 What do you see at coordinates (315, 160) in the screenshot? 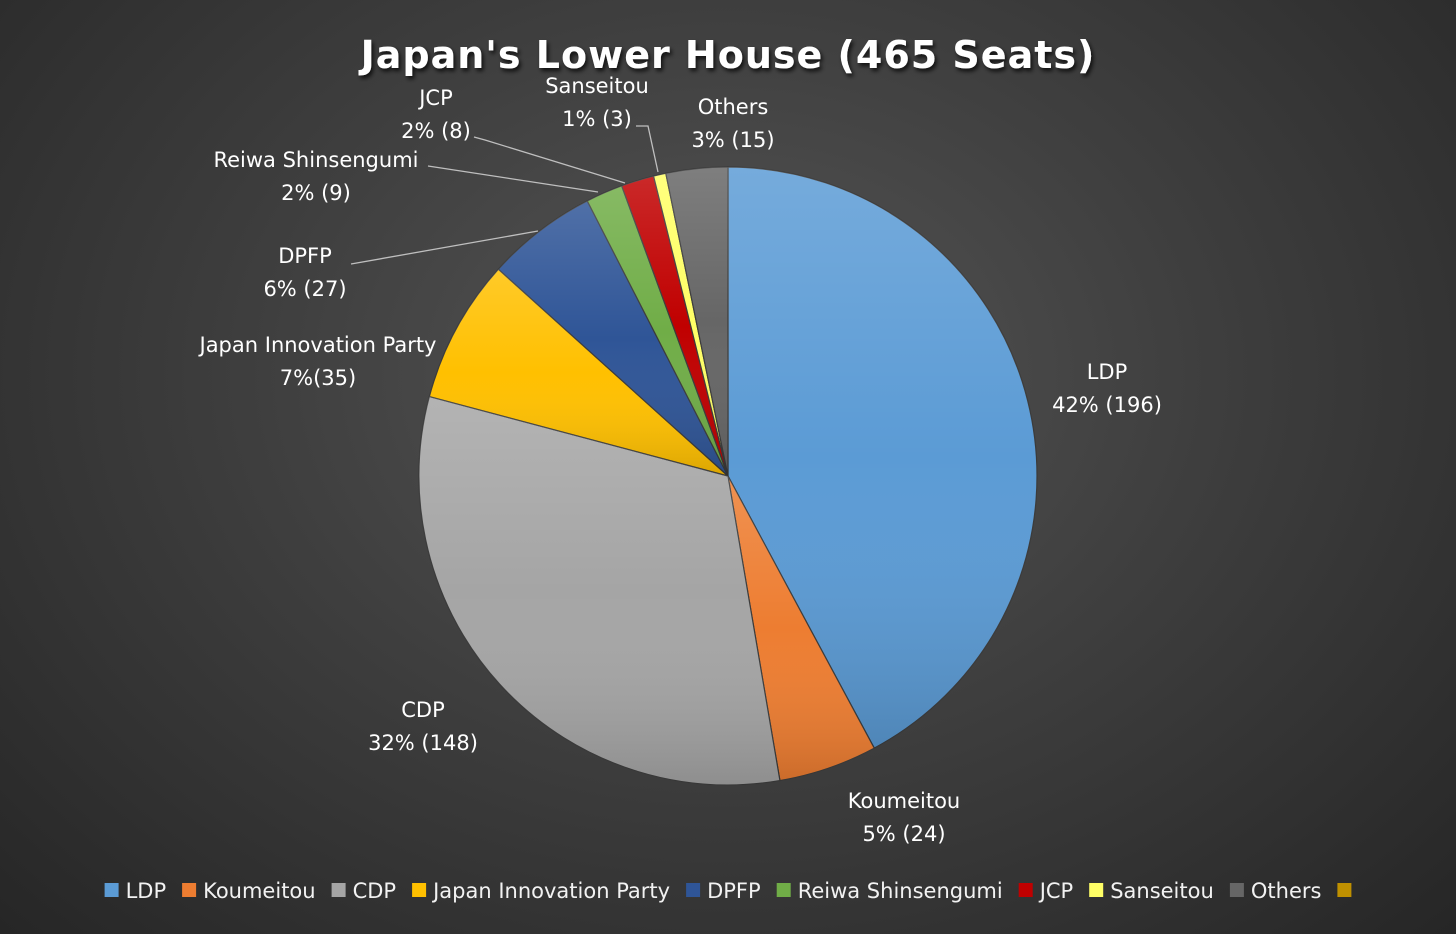
I see `data-label-name-reiwa-shinsengumi: Reiwa Shinsengumi` at bounding box center [315, 160].